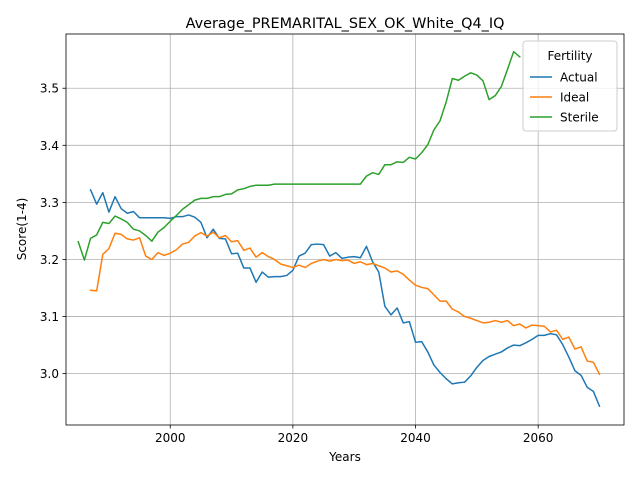 The width and height of the screenshot is (640, 480). Describe the element at coordinates (293, 438) in the screenshot. I see `x-tick-label: 2020` at that location.